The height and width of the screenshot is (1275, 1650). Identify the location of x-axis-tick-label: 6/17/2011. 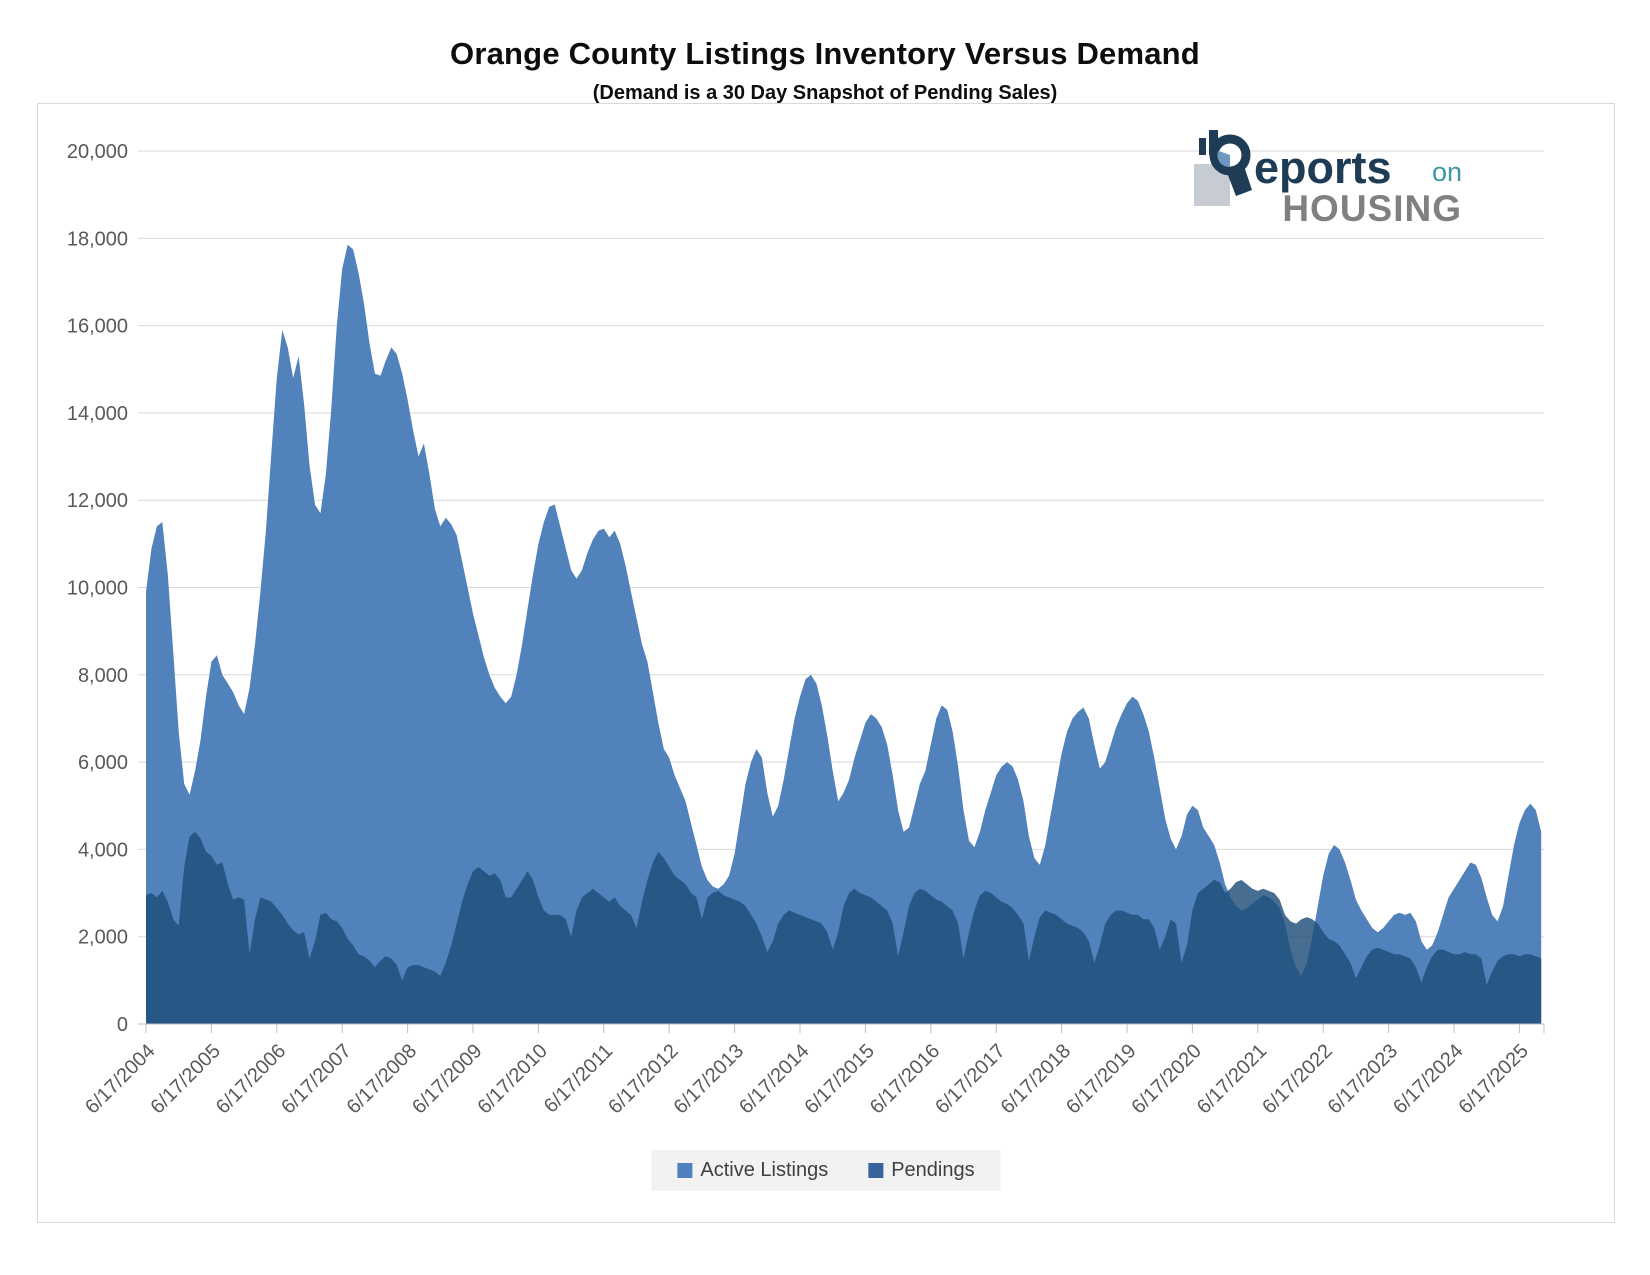
(578, 1078).